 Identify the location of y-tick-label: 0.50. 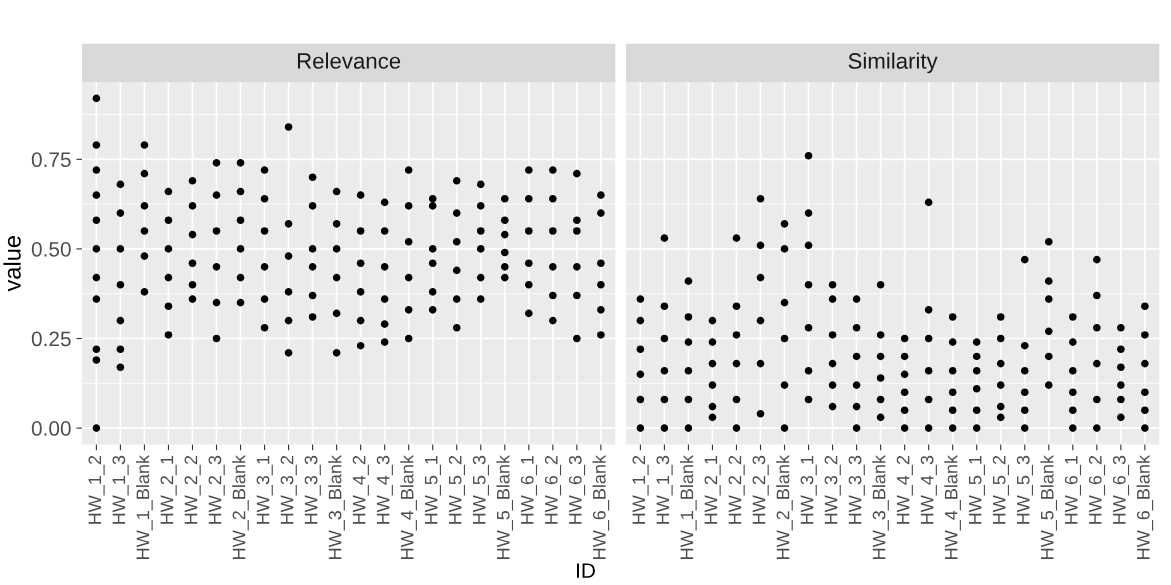
(51, 249).